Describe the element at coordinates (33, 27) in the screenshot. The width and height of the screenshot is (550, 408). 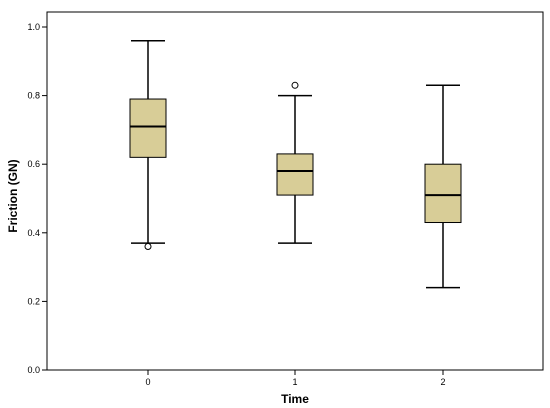
I see `y-tick-label: 1.0` at that location.